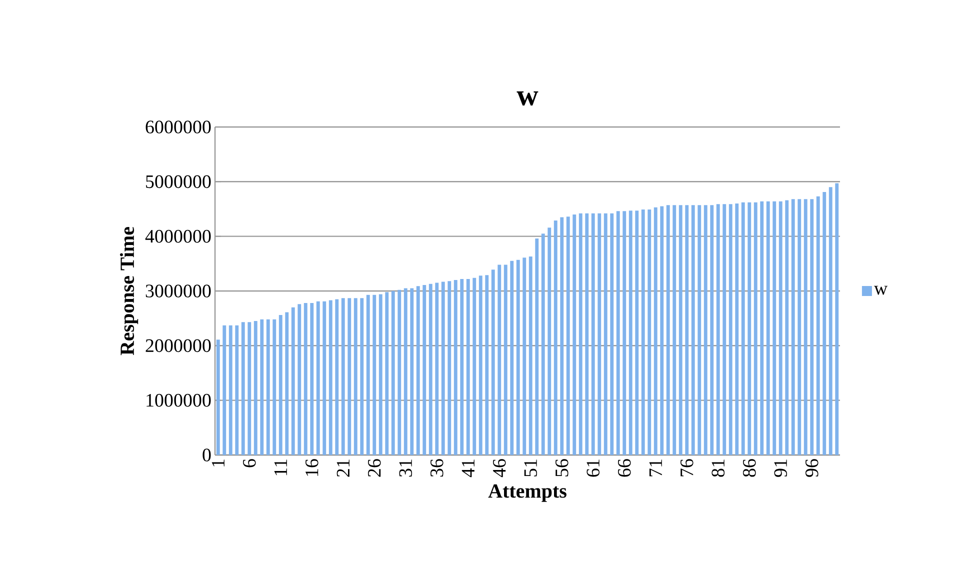 Image resolution: width=956 pixels, height=578 pixels. What do you see at coordinates (655, 468) in the screenshot?
I see `x-tick-label: 71` at bounding box center [655, 468].